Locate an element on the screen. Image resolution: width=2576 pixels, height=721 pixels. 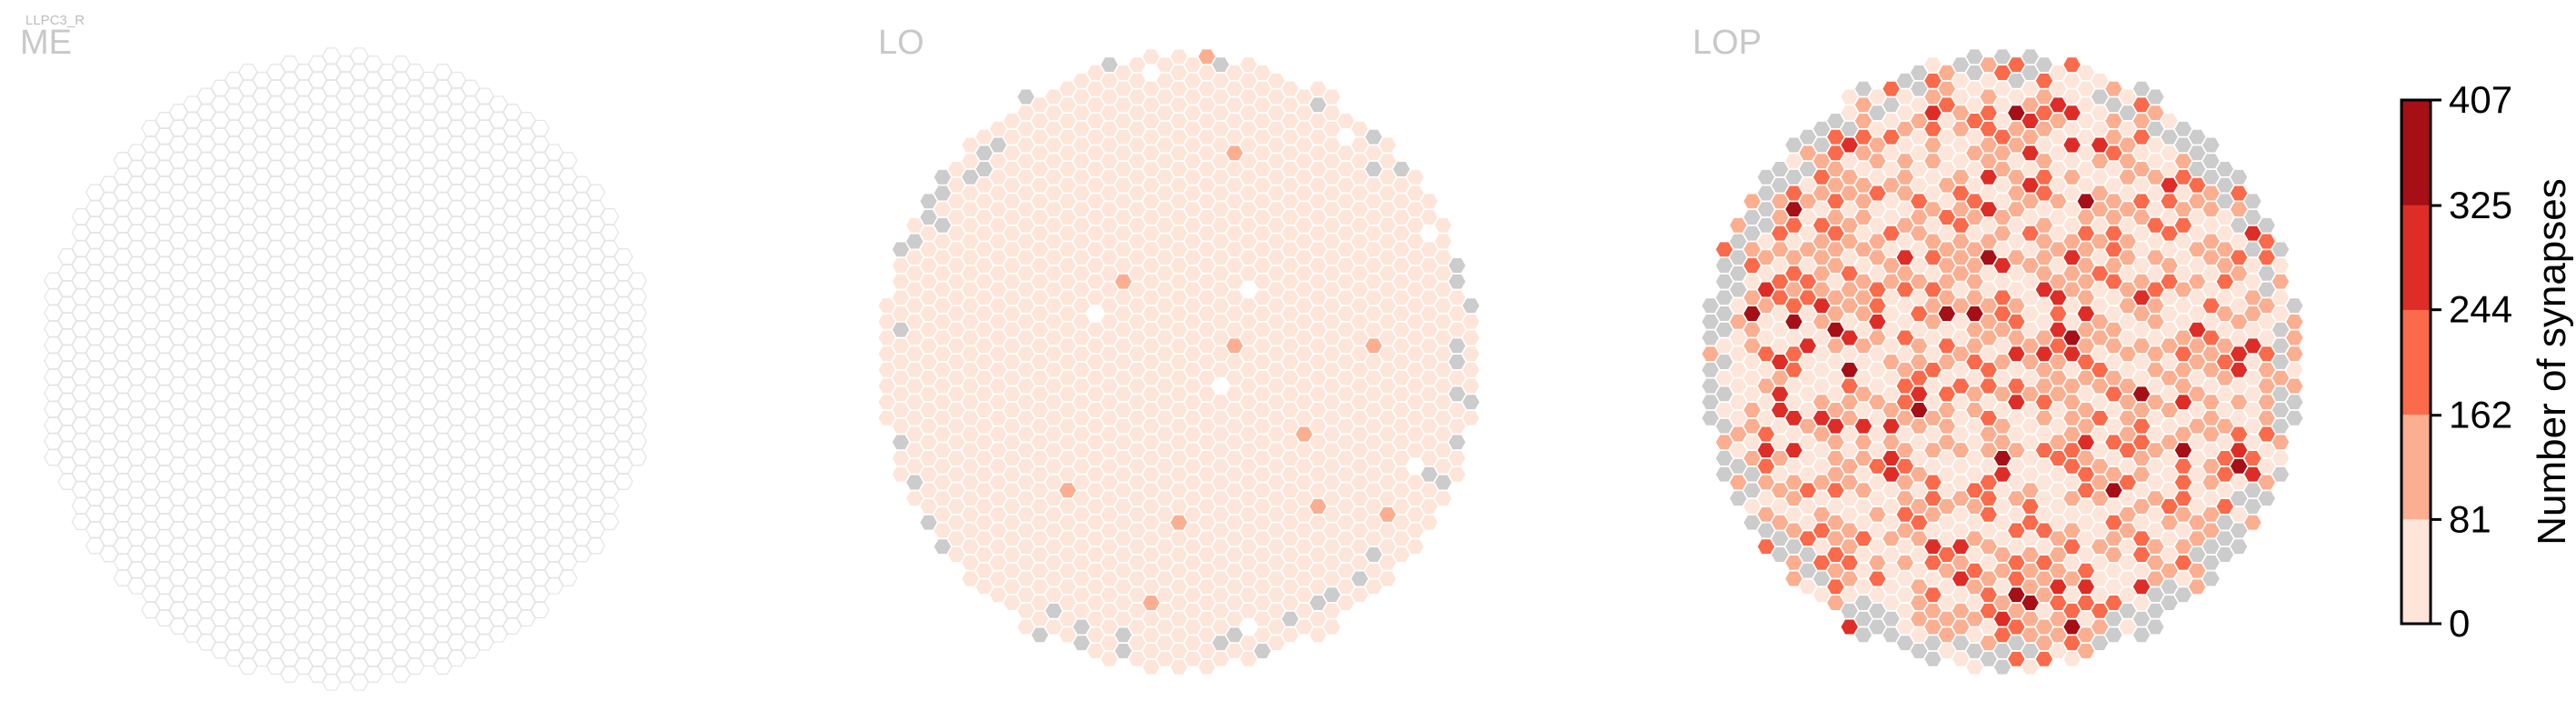
colorbar-tick-label: 244 is located at coordinates (2480, 309).